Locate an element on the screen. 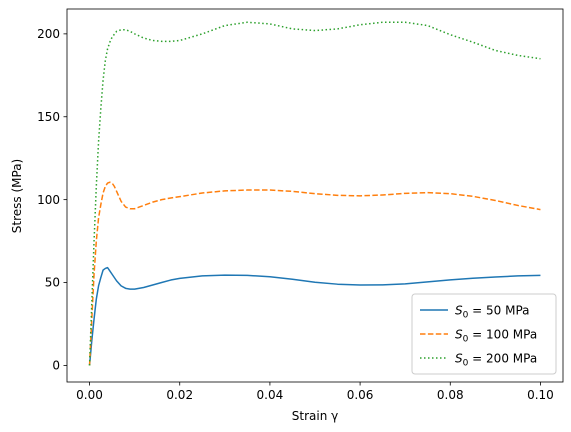 Image resolution: width=571 pixels, height=432 pixels. x-tick-label: 0.10 is located at coordinates (540, 395).